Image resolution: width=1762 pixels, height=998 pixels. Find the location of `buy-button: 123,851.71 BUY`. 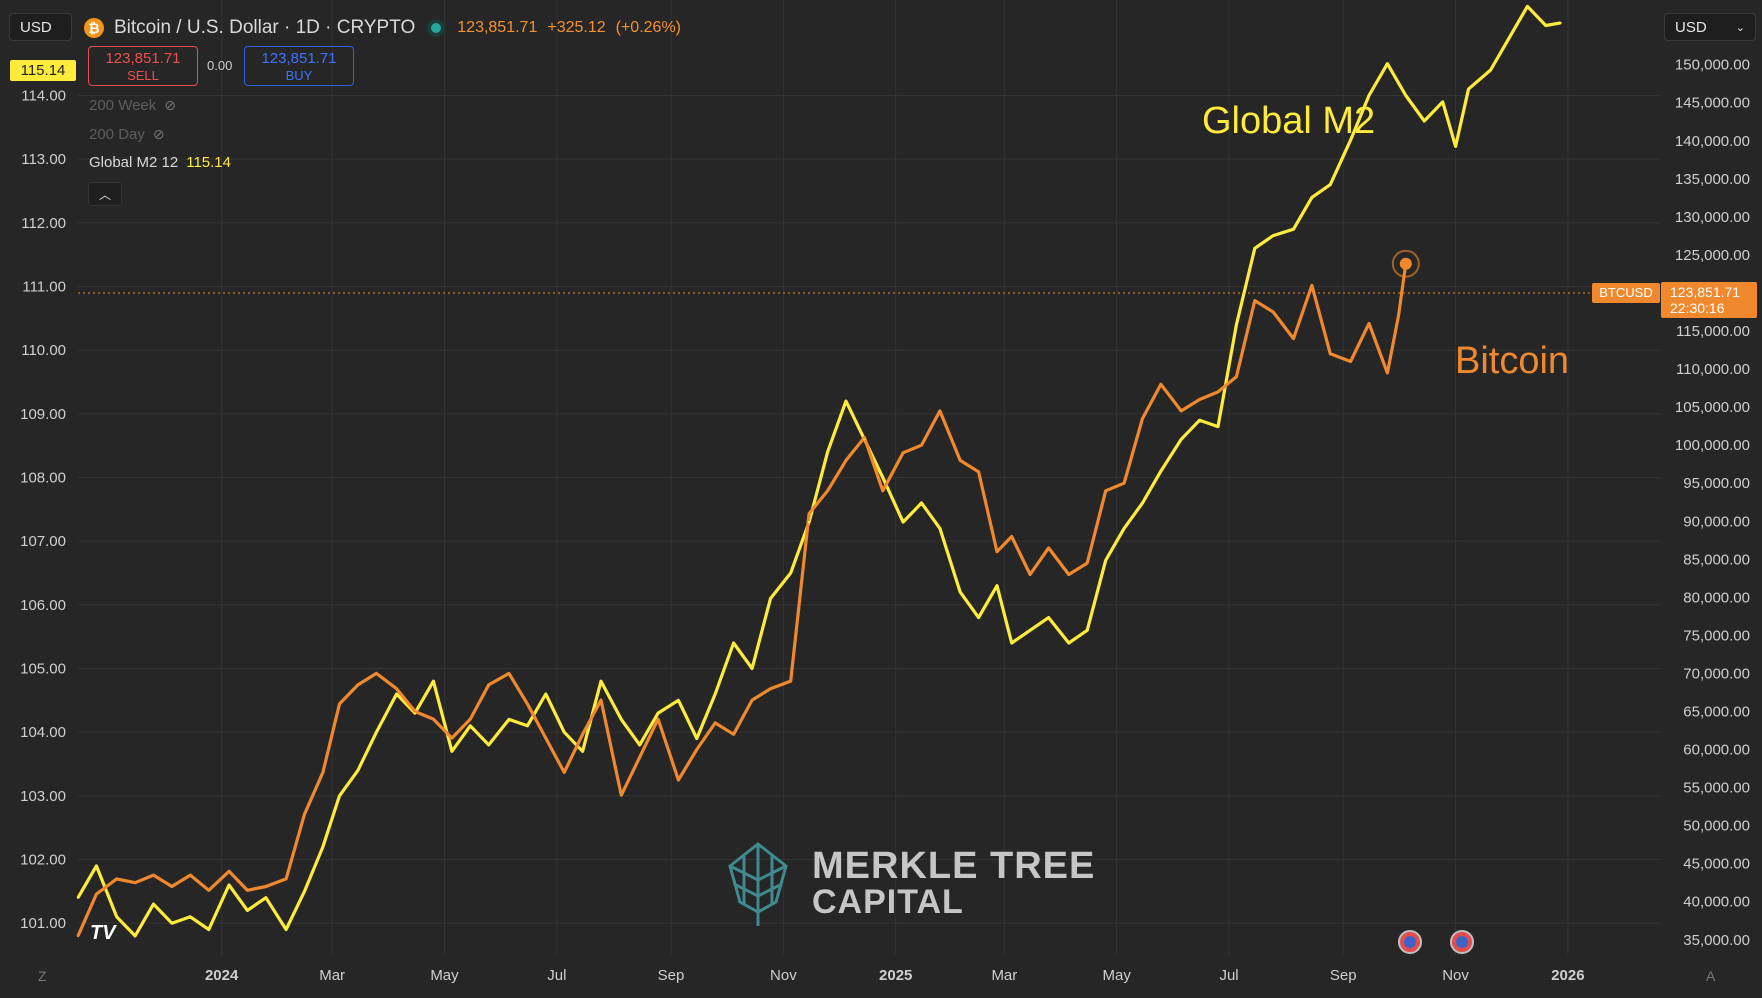

buy-button: 123,851.71 BUY is located at coordinates (299, 66).